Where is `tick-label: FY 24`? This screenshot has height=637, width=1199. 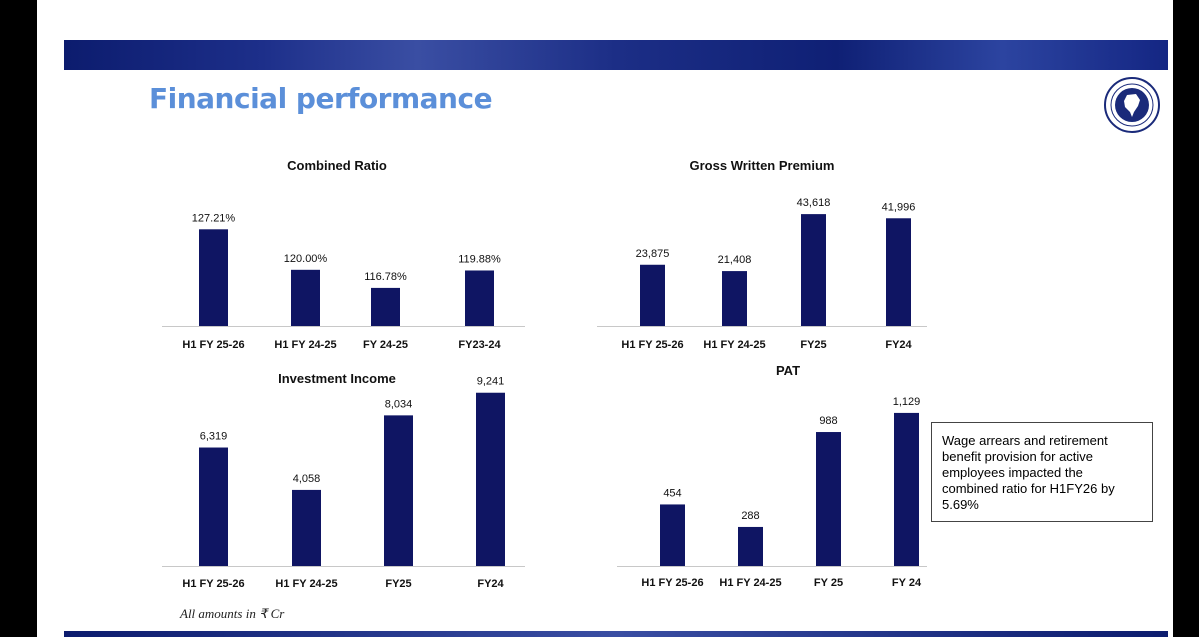 tick-label: FY 24 is located at coordinates (907, 583).